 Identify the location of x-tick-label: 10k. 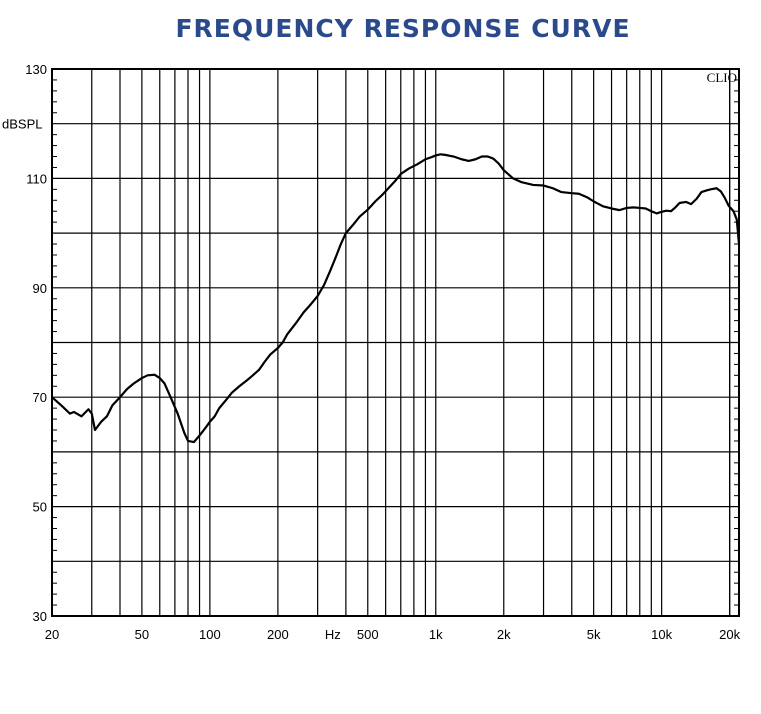
(661, 634).